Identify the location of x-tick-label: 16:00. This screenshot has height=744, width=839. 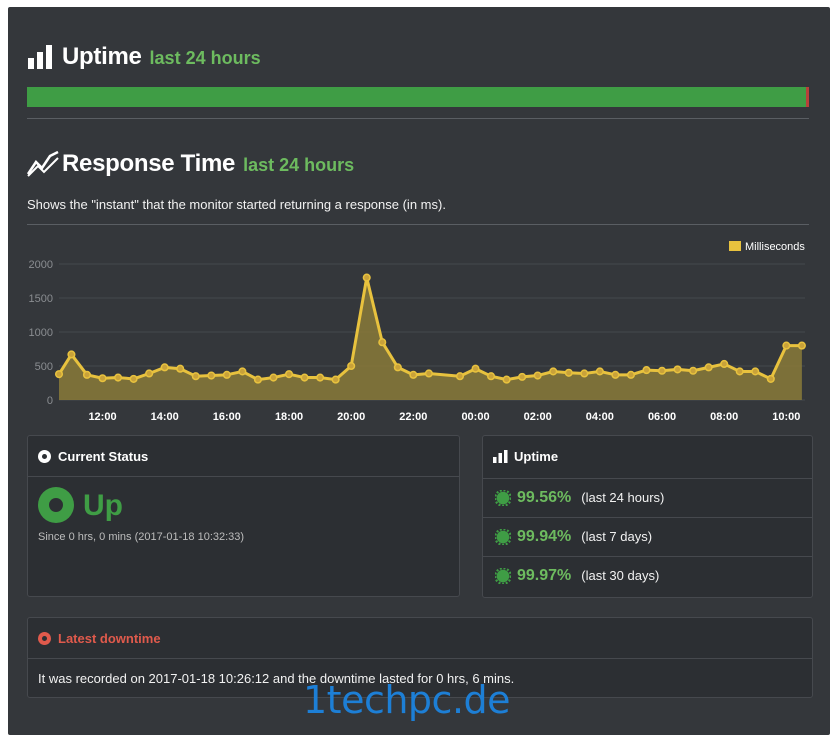
(227, 417).